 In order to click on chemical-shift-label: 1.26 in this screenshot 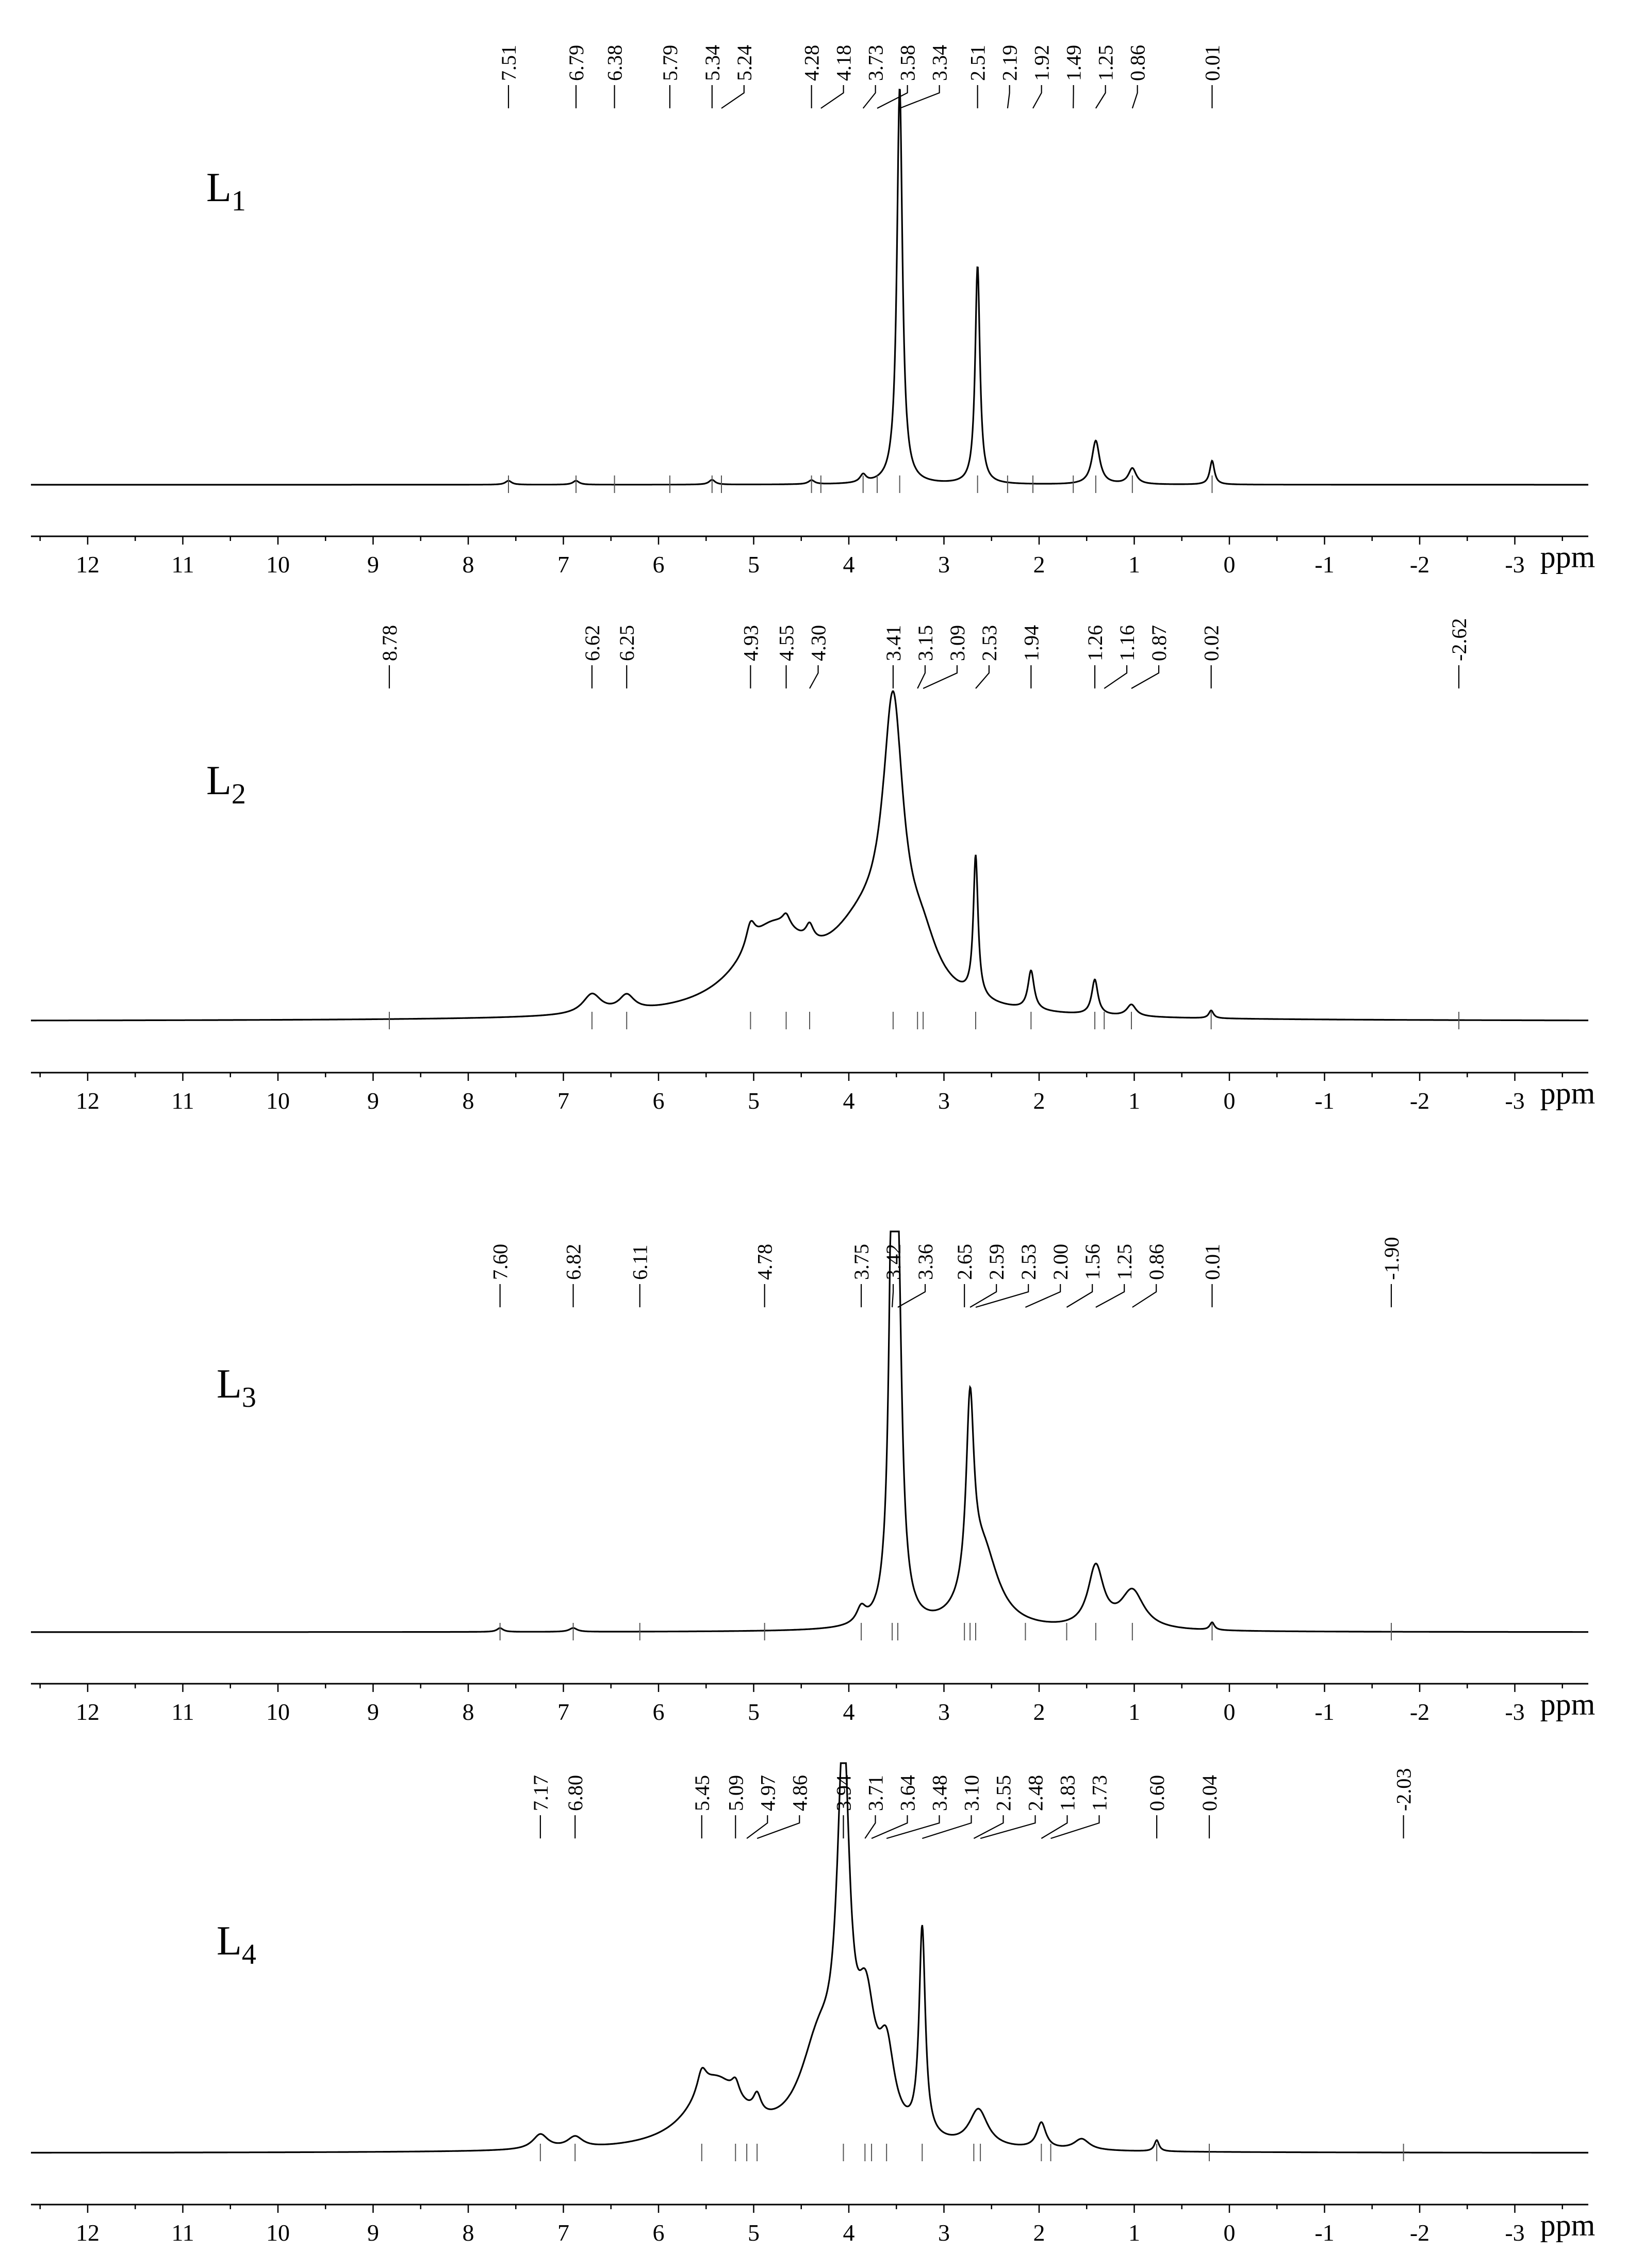, I will do `click(1095, 643)`.